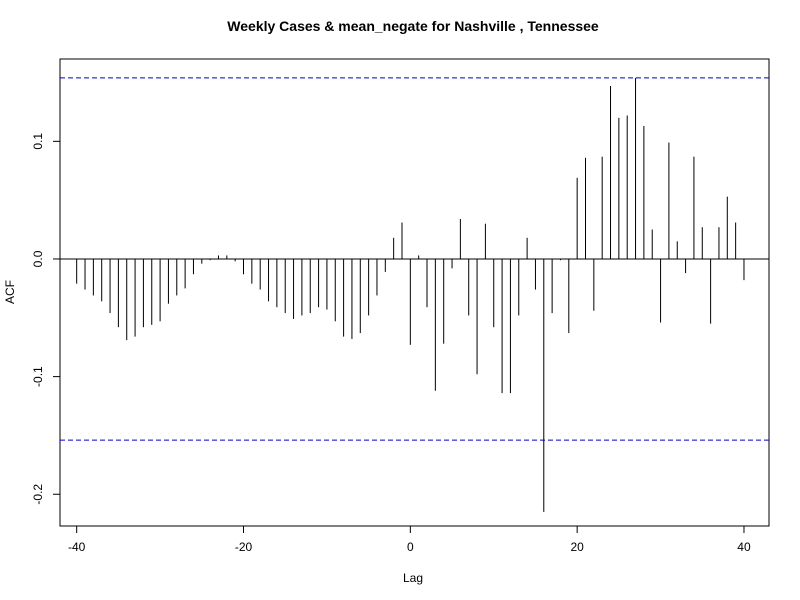  Describe the element at coordinates (38, 494) in the screenshot. I see `y-tick-label: -0.2` at that location.